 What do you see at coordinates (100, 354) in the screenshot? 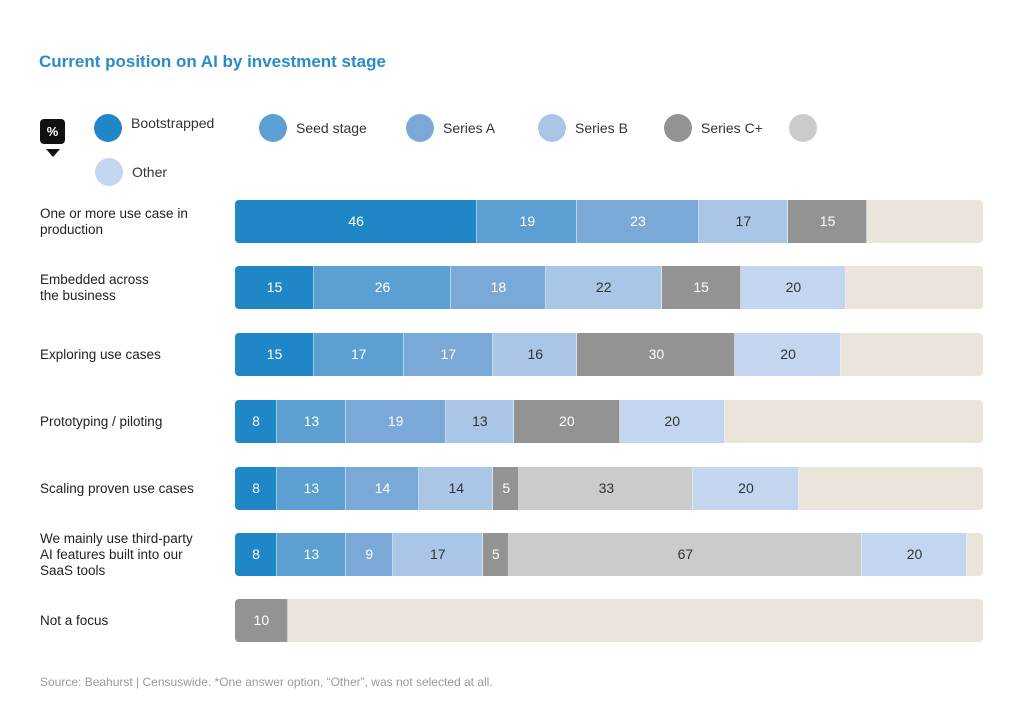
I see `row-label-line: Exploring use cases` at bounding box center [100, 354].